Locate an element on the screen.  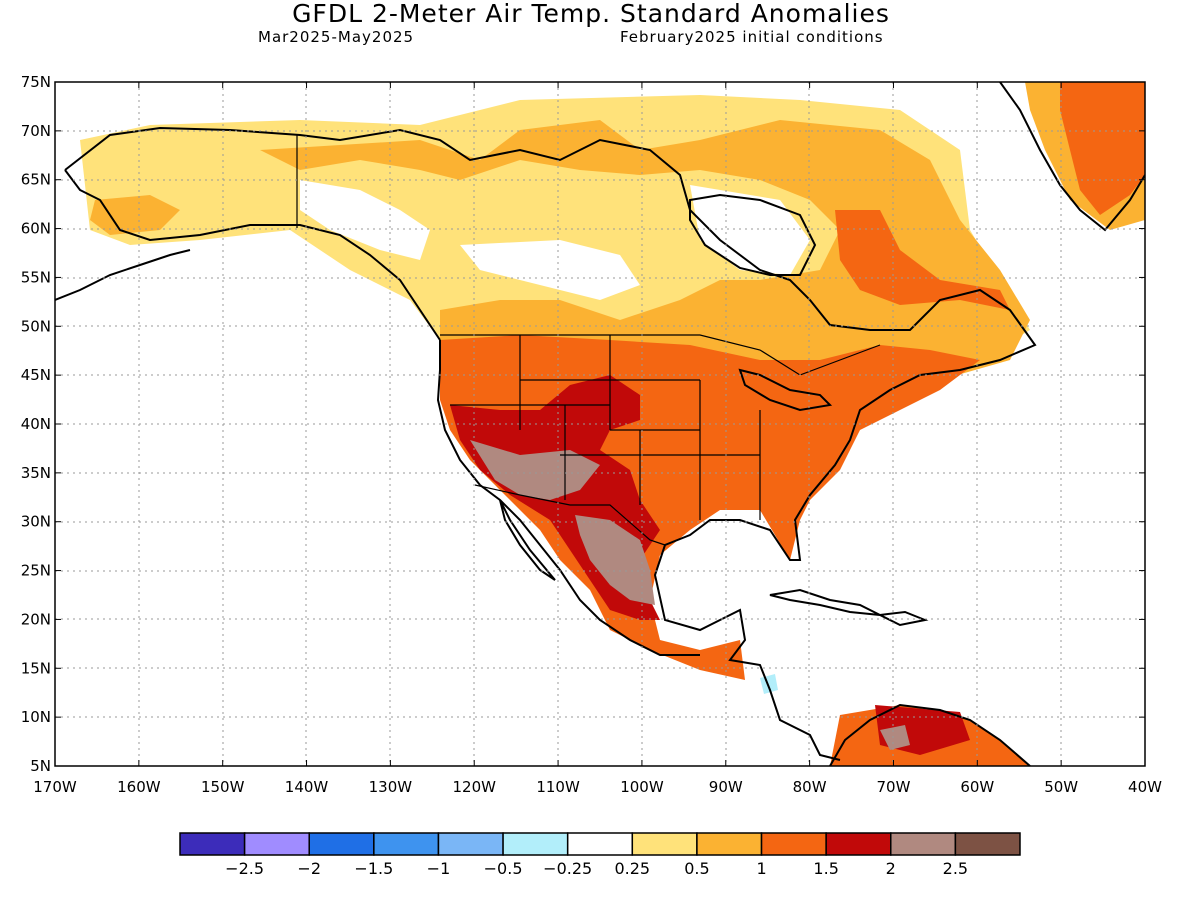
coastline-aleutians is located at coordinates (123, 275).